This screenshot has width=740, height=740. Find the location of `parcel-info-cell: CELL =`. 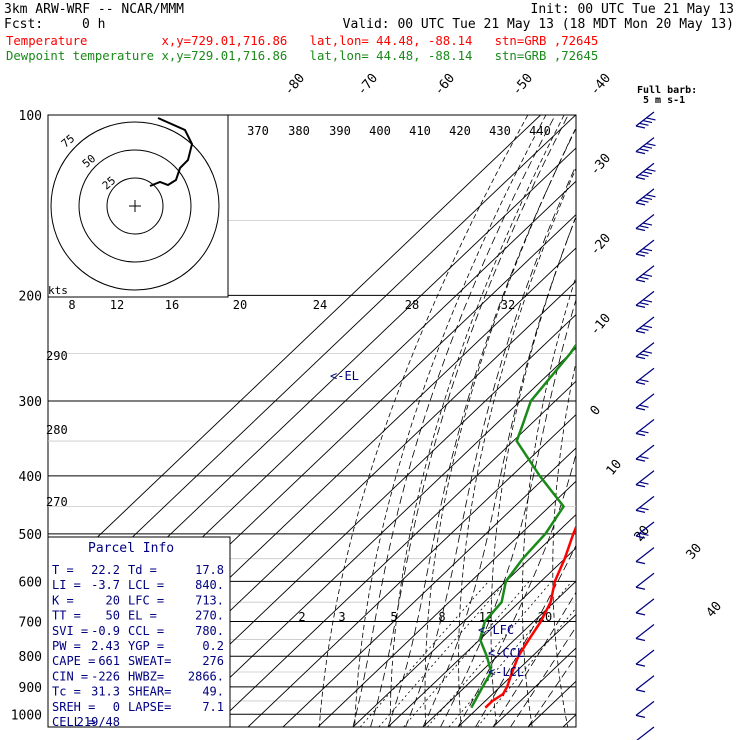

parcel-info-cell: CELL = is located at coordinates (73, 722).